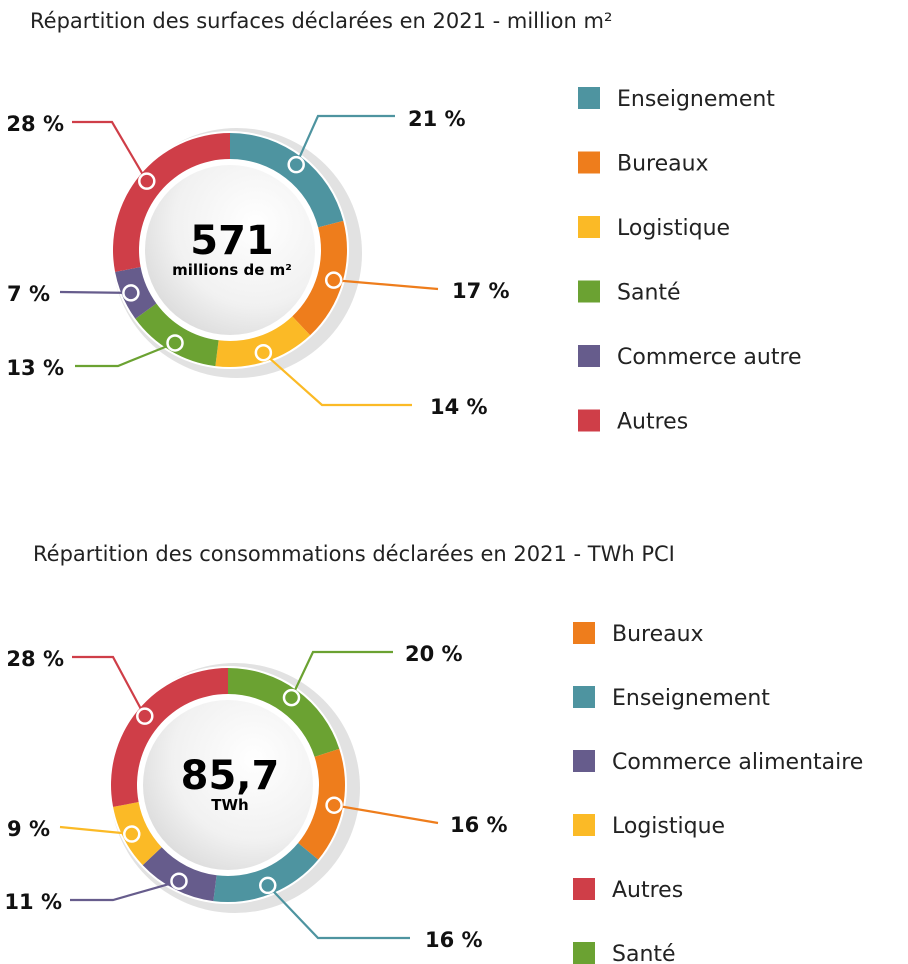 The image size is (908, 964). I want to click on data-label: 17 %, so click(481, 291).